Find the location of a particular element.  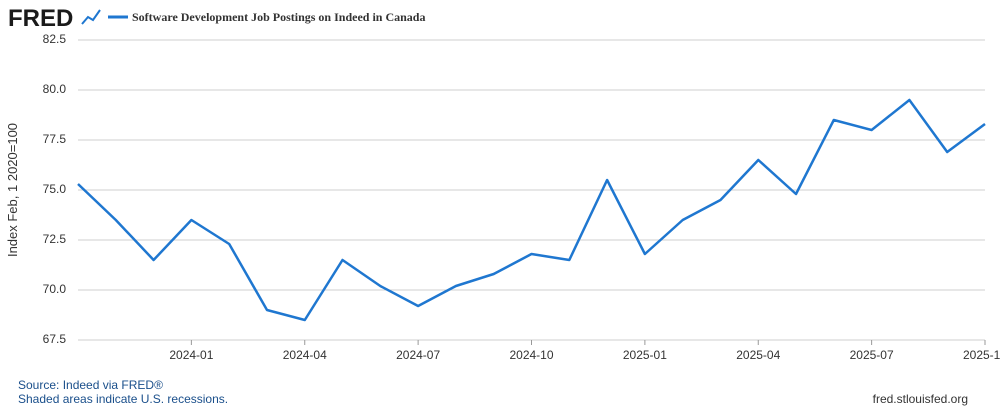

logo-icon is located at coordinates (91, 17).